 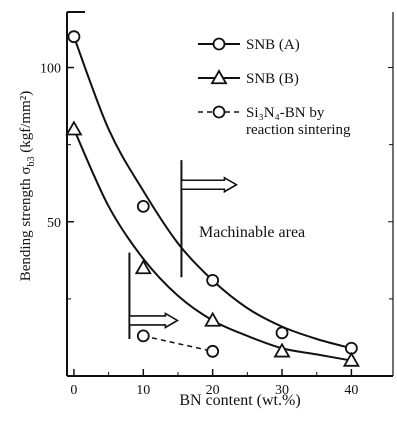 What do you see at coordinates (209, 185) in the screenshot?
I see `machinable-a-arrow` at bounding box center [209, 185].